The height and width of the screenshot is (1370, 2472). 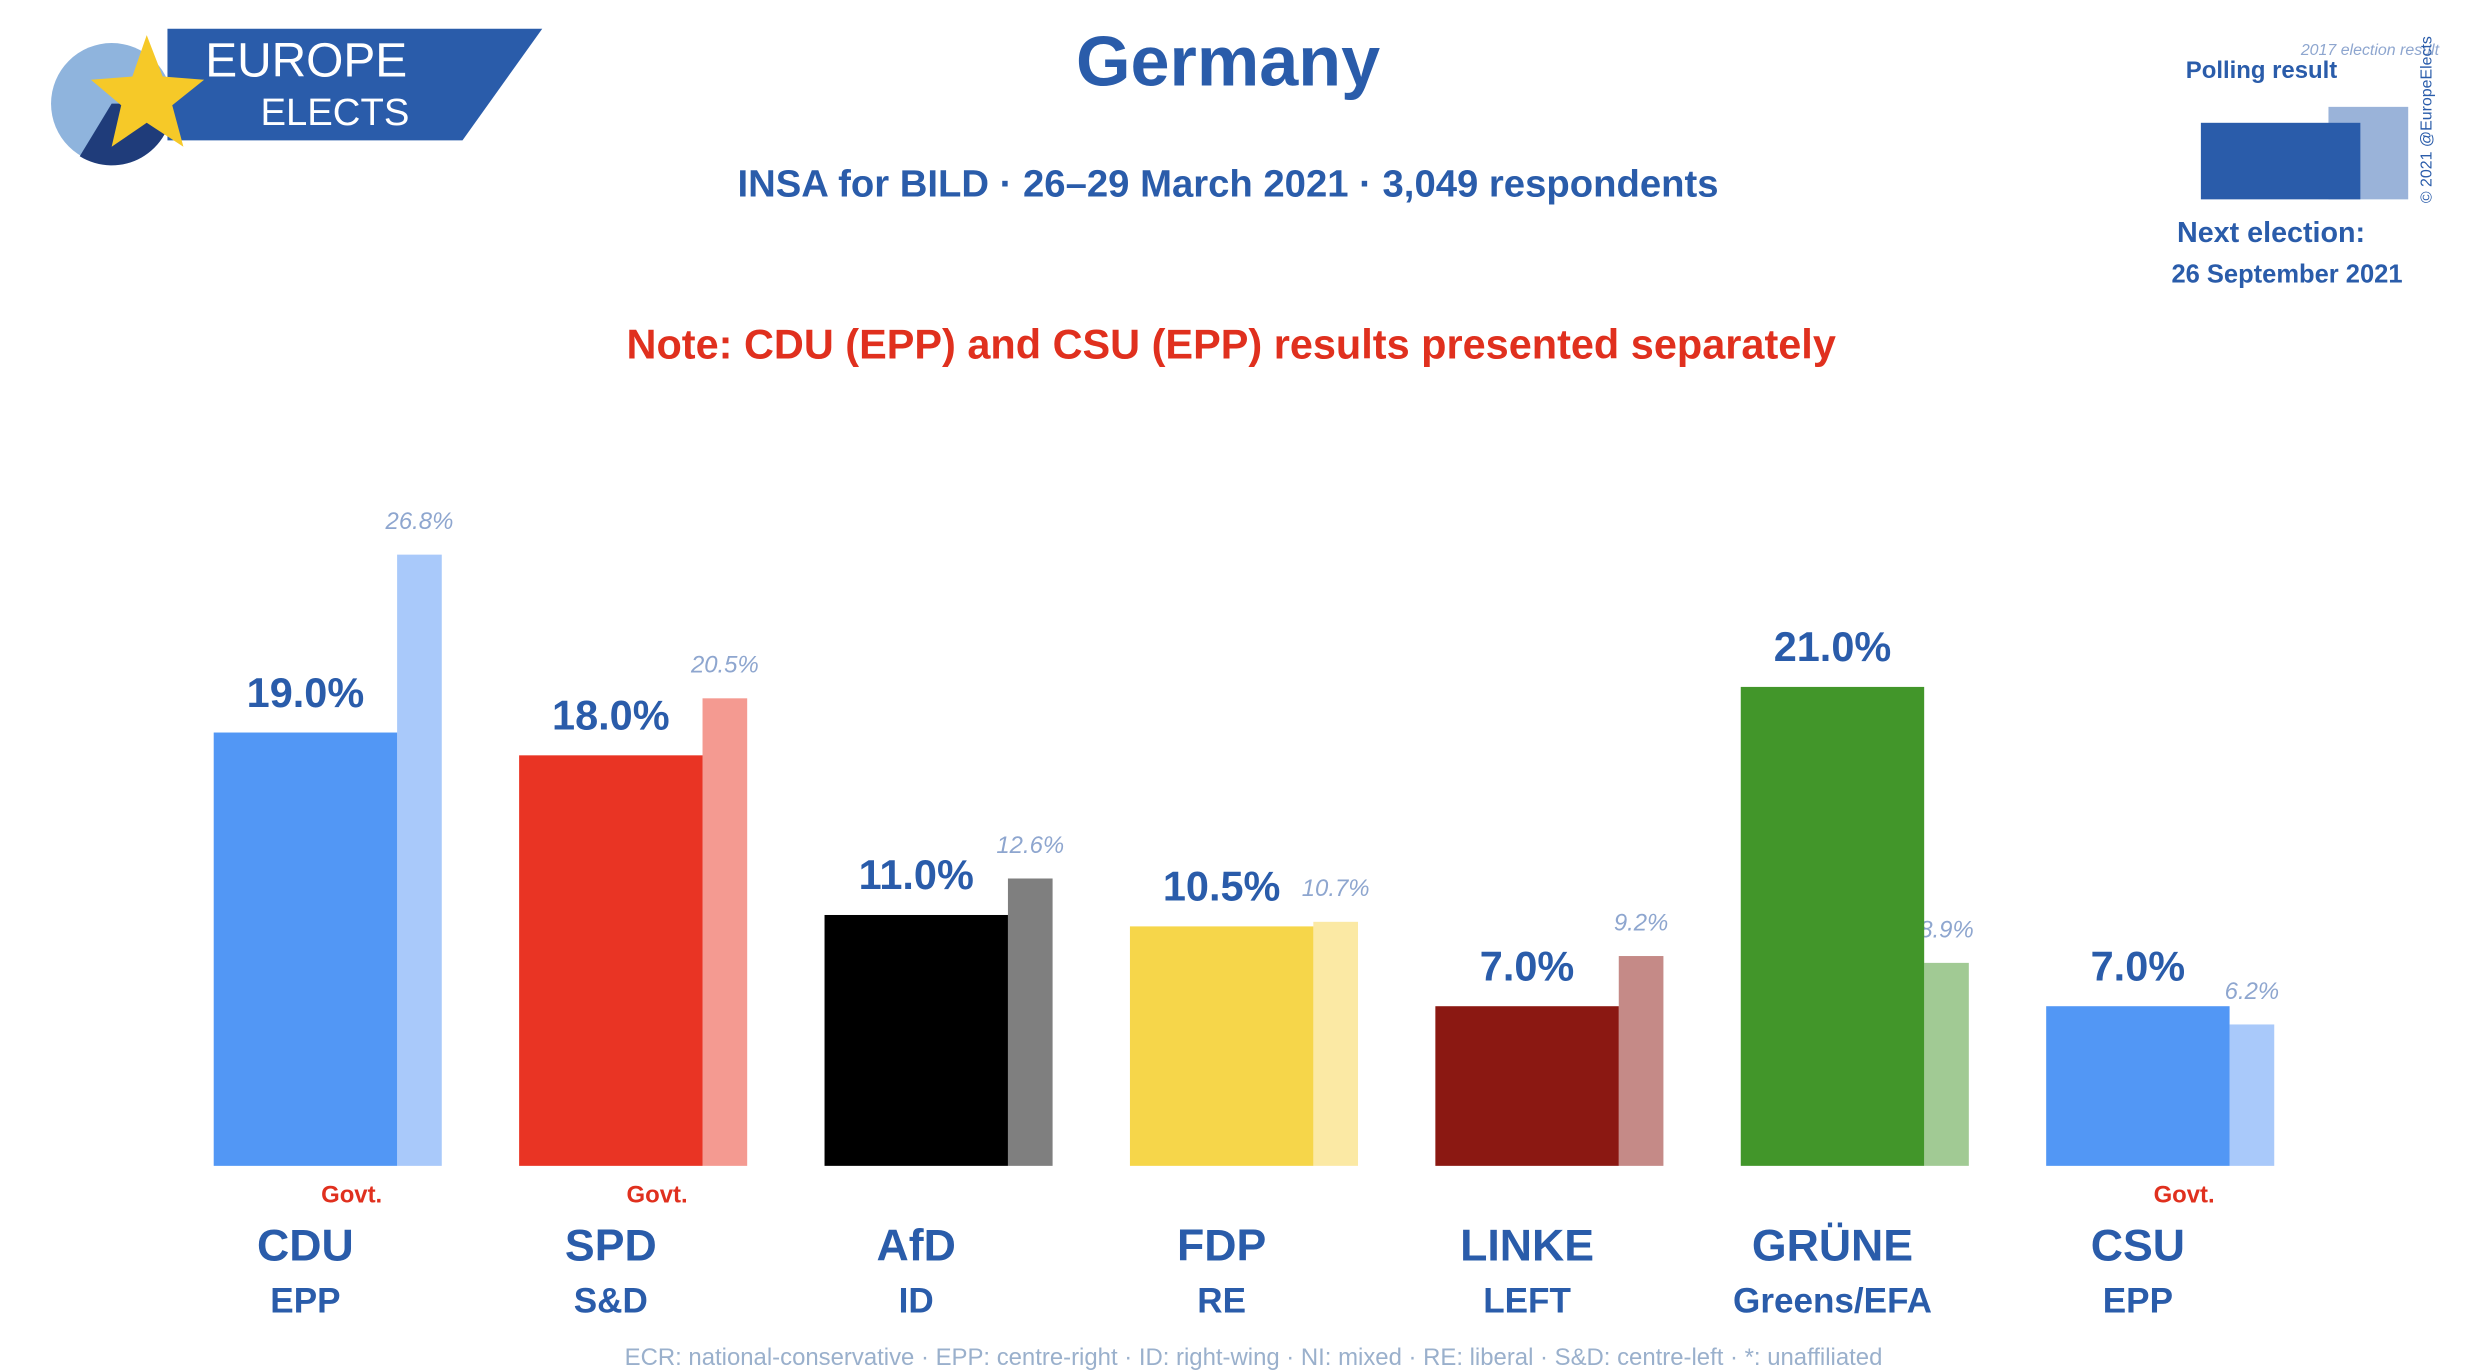 What do you see at coordinates (1833, 646) in the screenshot?
I see `data-label: 21.0%` at bounding box center [1833, 646].